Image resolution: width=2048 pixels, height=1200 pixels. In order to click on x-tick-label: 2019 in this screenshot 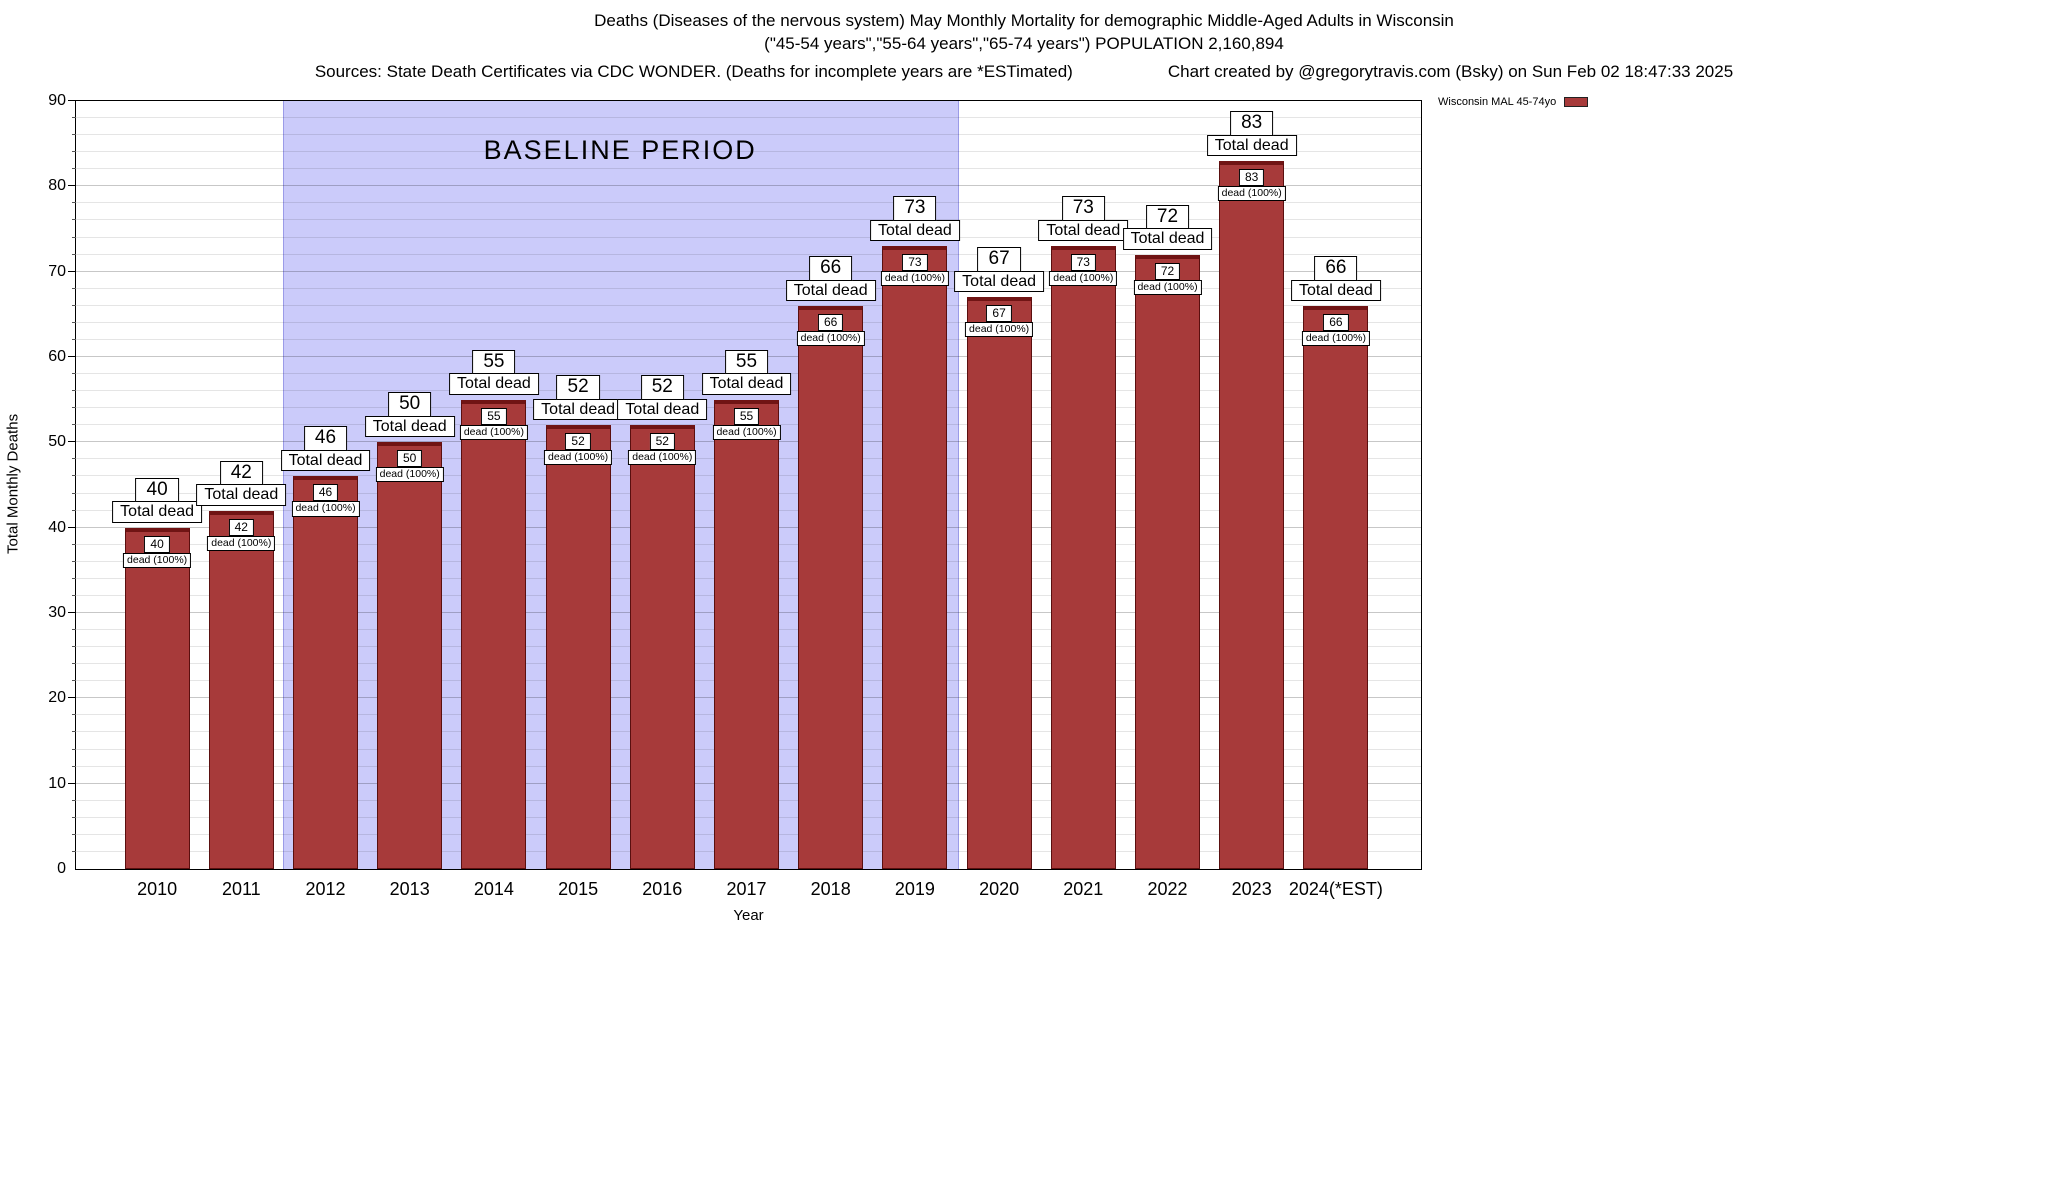, I will do `click(914, 889)`.